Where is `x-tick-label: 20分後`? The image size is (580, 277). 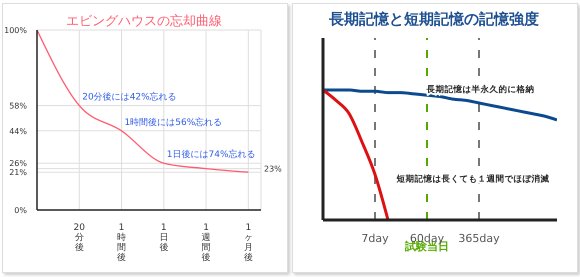
x-tick-label: 20分後 is located at coordinates (80, 238).